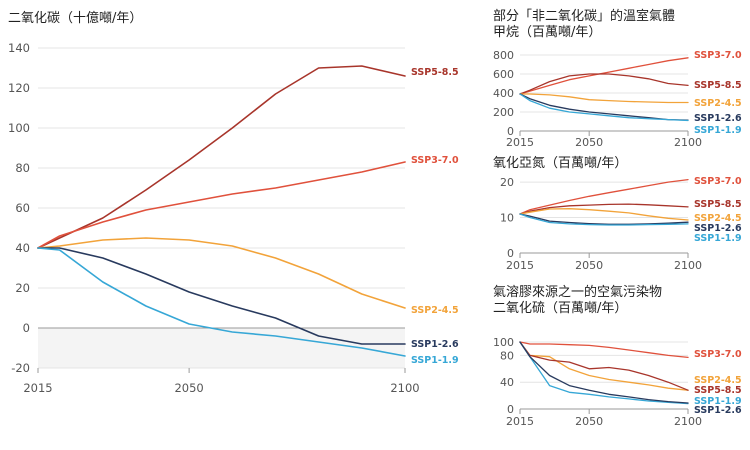 The width and height of the screenshot is (750, 450). What do you see at coordinates (503, 74) in the screenshot?
I see `y-tick-label: 600` at bounding box center [503, 74].